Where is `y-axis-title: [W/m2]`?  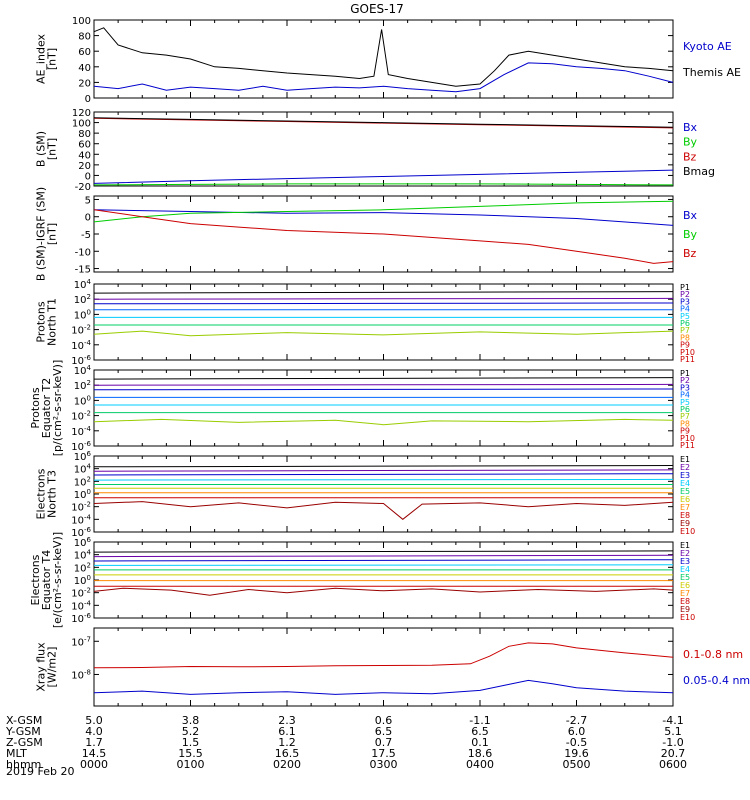 y-axis-title: [W/m2] is located at coordinates (52, 667).